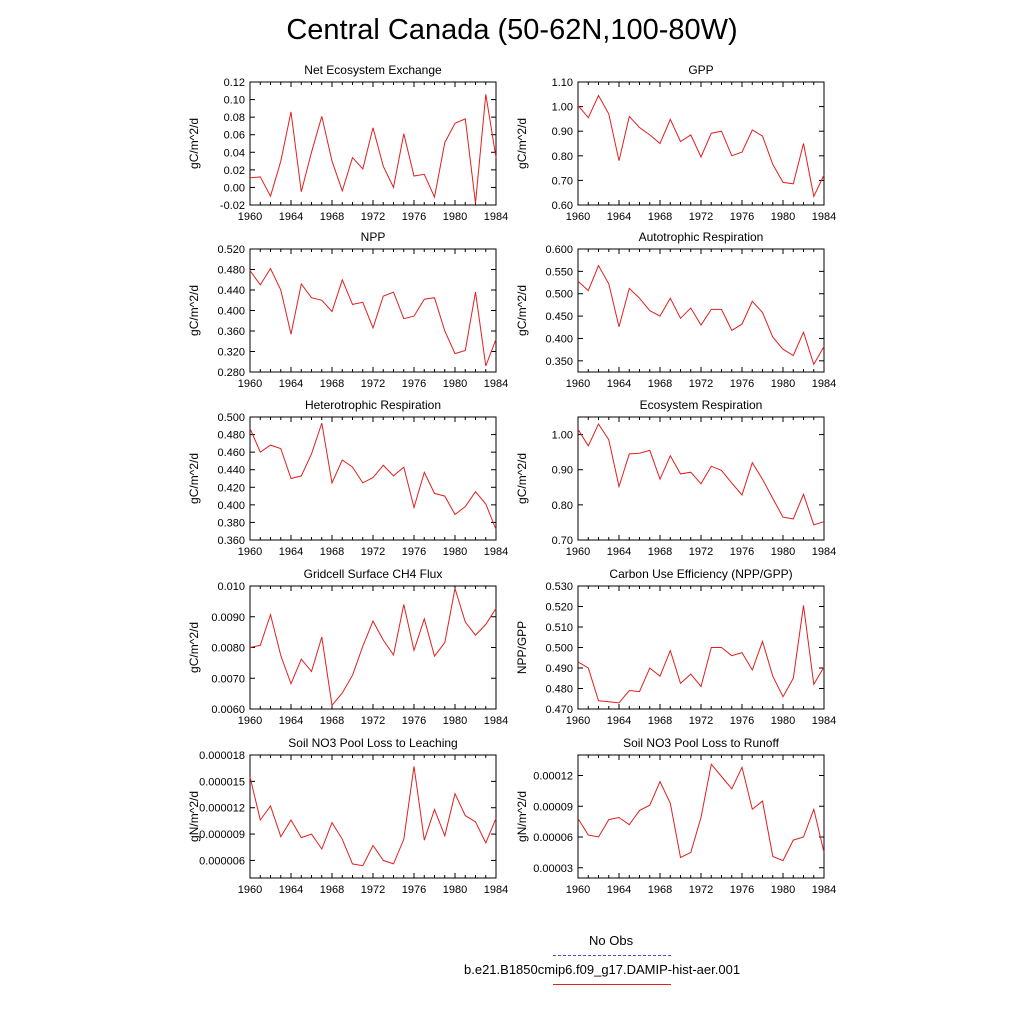 This screenshot has height=1024, width=1024. What do you see at coordinates (228, 649) in the screenshot?
I see `y-tick-label: 0.0080` at bounding box center [228, 649].